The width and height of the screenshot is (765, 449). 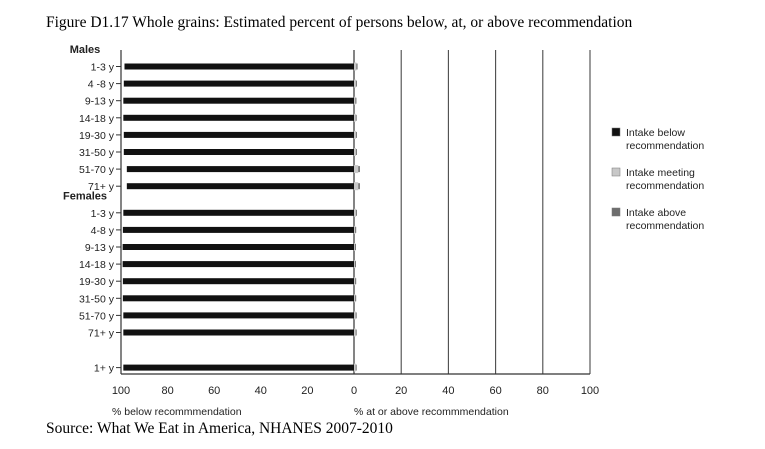 What do you see at coordinates (85, 196) in the screenshot?
I see `group-label: Females` at bounding box center [85, 196].